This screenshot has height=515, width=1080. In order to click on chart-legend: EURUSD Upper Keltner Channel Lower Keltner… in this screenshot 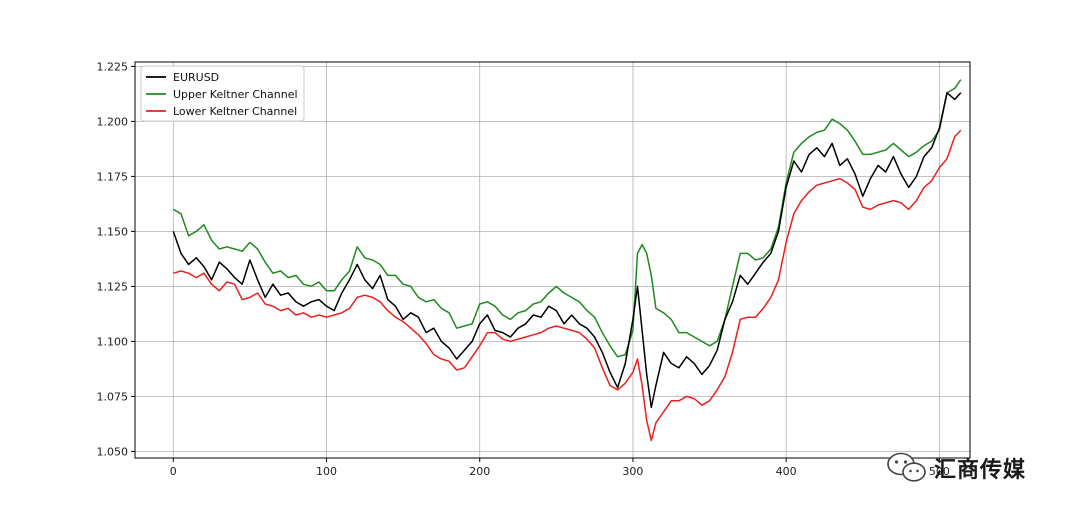, I will do `click(222, 93)`.